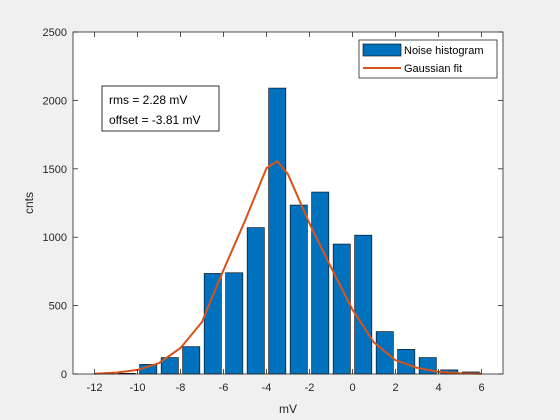 The height and width of the screenshot is (420, 560). Describe the element at coordinates (438, 388) in the screenshot. I see `x-tick-label: 4` at that location.